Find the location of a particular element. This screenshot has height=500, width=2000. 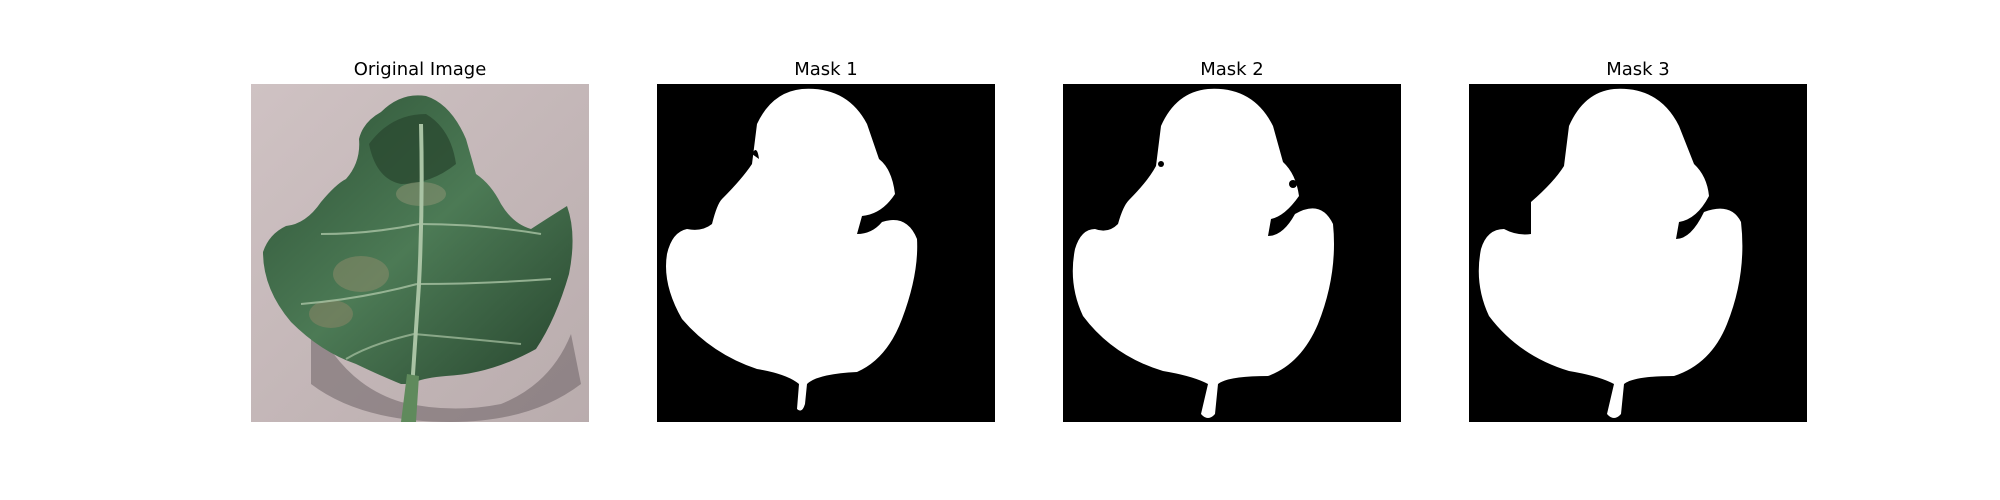

mask-3-image is located at coordinates (1638, 253).